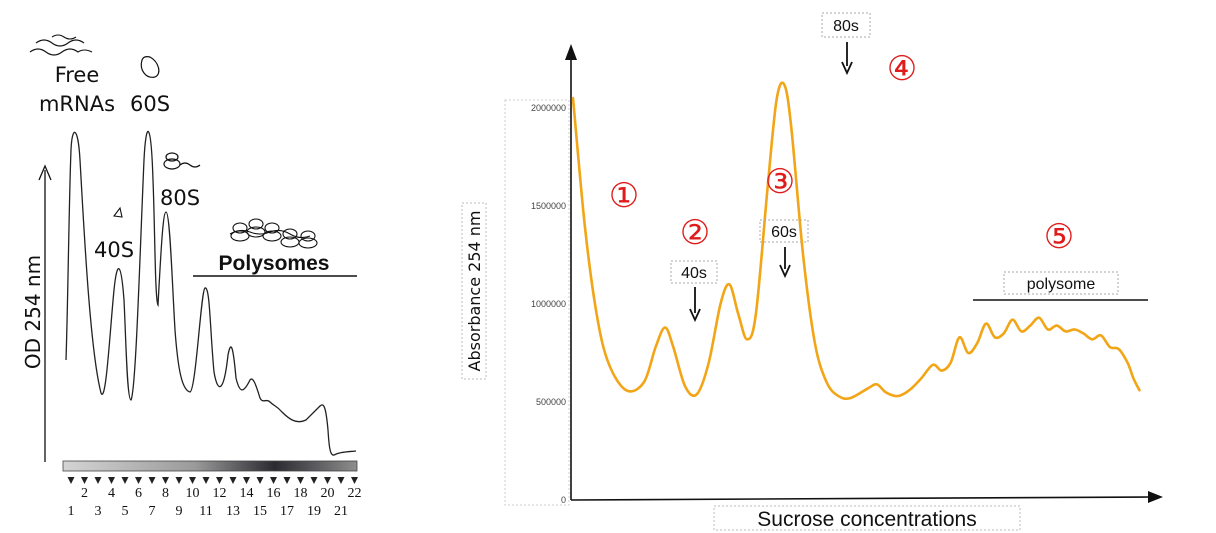 Image resolution: width=1216 pixels, height=533 pixels. What do you see at coordinates (111, 493) in the screenshot?
I see `fraction-number: 4` at bounding box center [111, 493].